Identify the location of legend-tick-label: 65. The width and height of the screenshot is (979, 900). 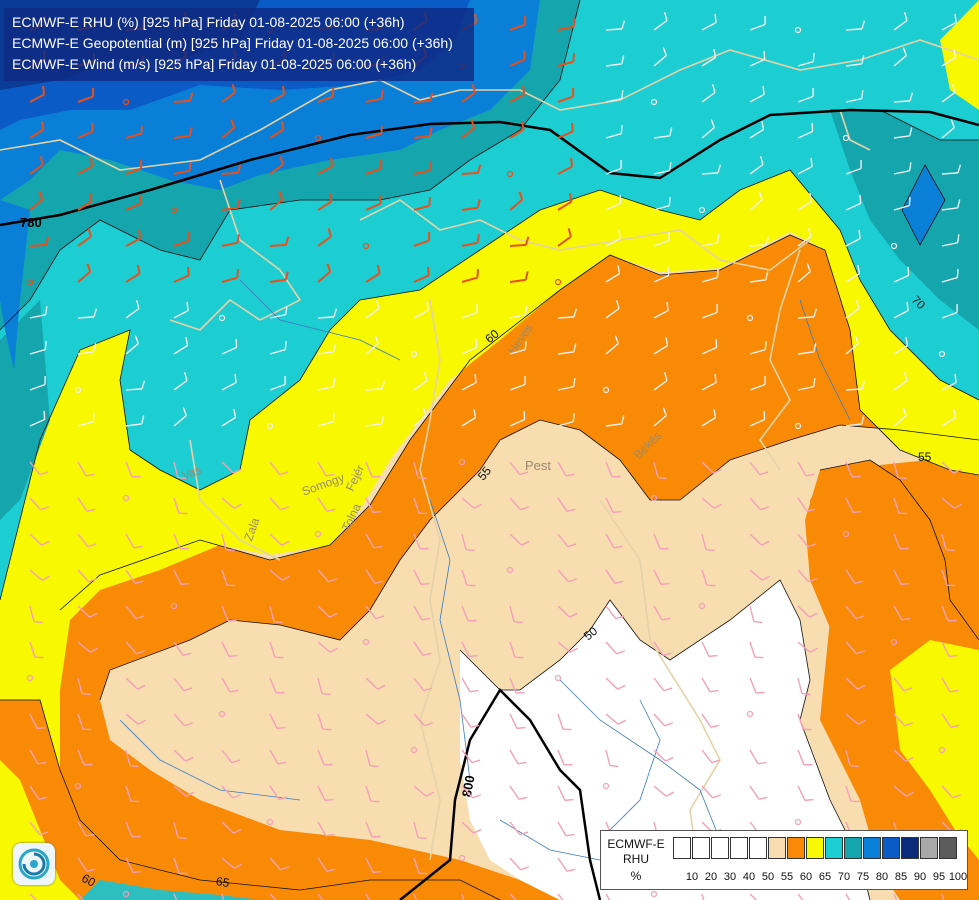
(825, 877).